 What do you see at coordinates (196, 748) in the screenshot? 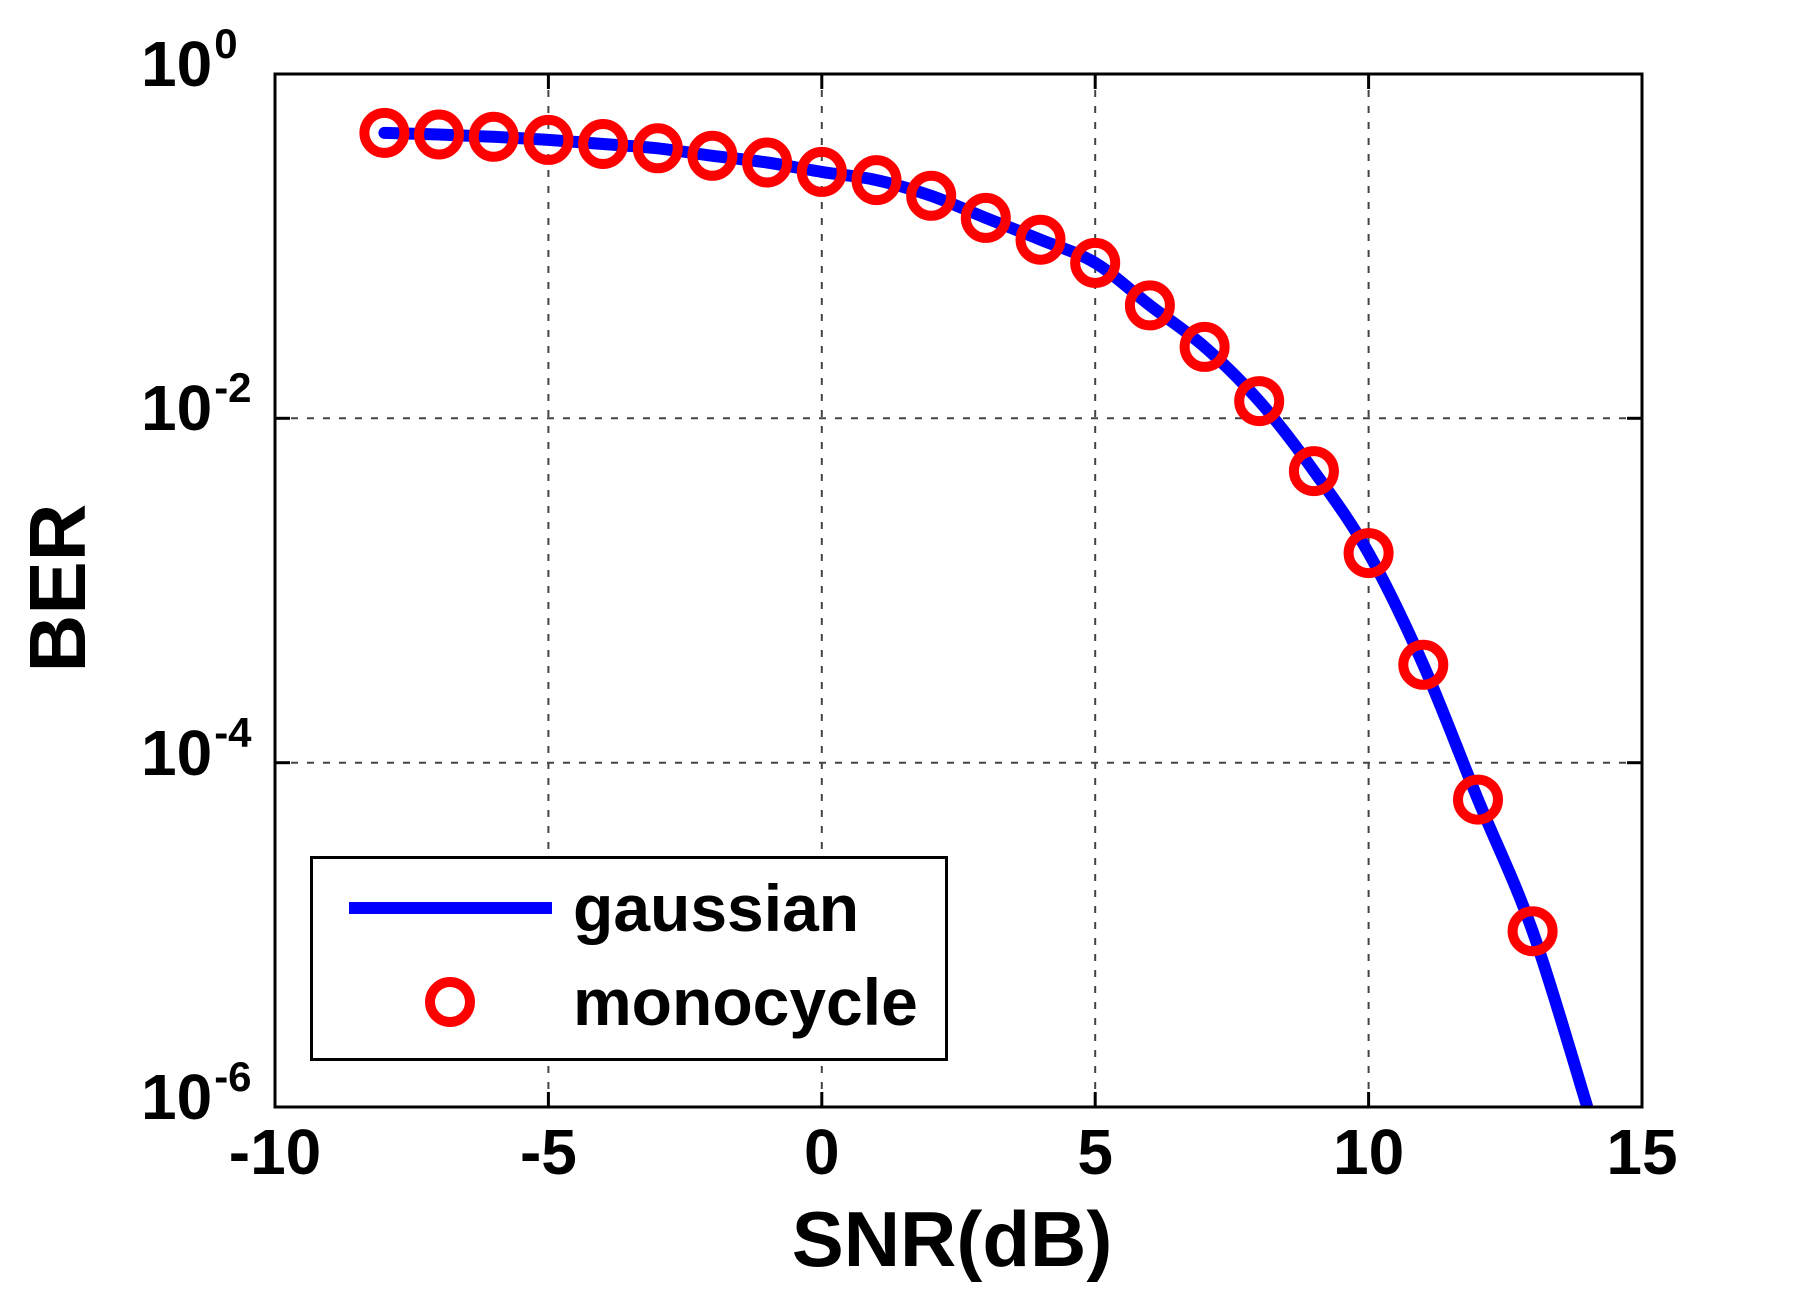
I see `y-tick-label: 10⁻⁴` at bounding box center [196, 748].